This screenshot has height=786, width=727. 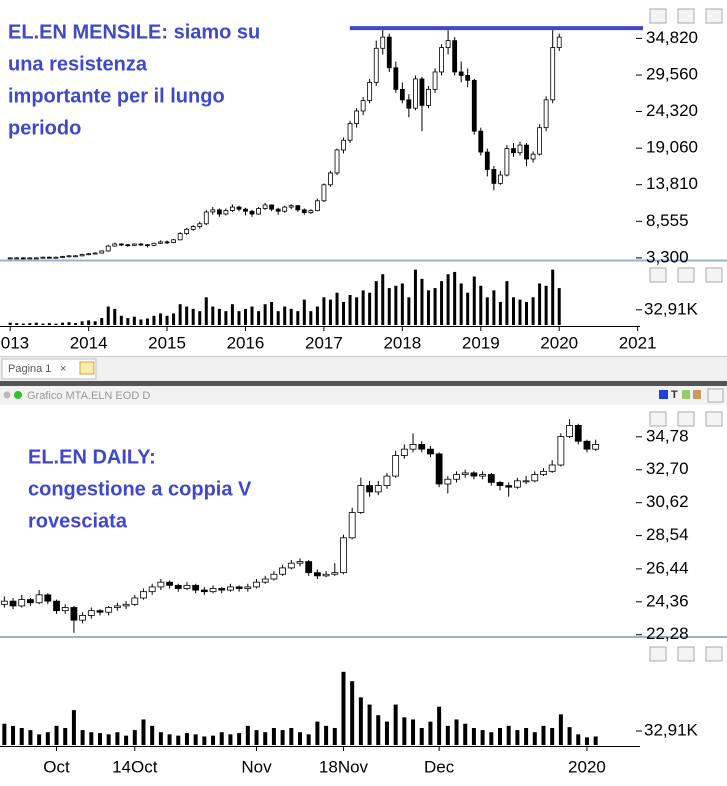 What do you see at coordinates (56, 766) in the screenshot?
I see `x-tick-label: Oct` at bounding box center [56, 766].